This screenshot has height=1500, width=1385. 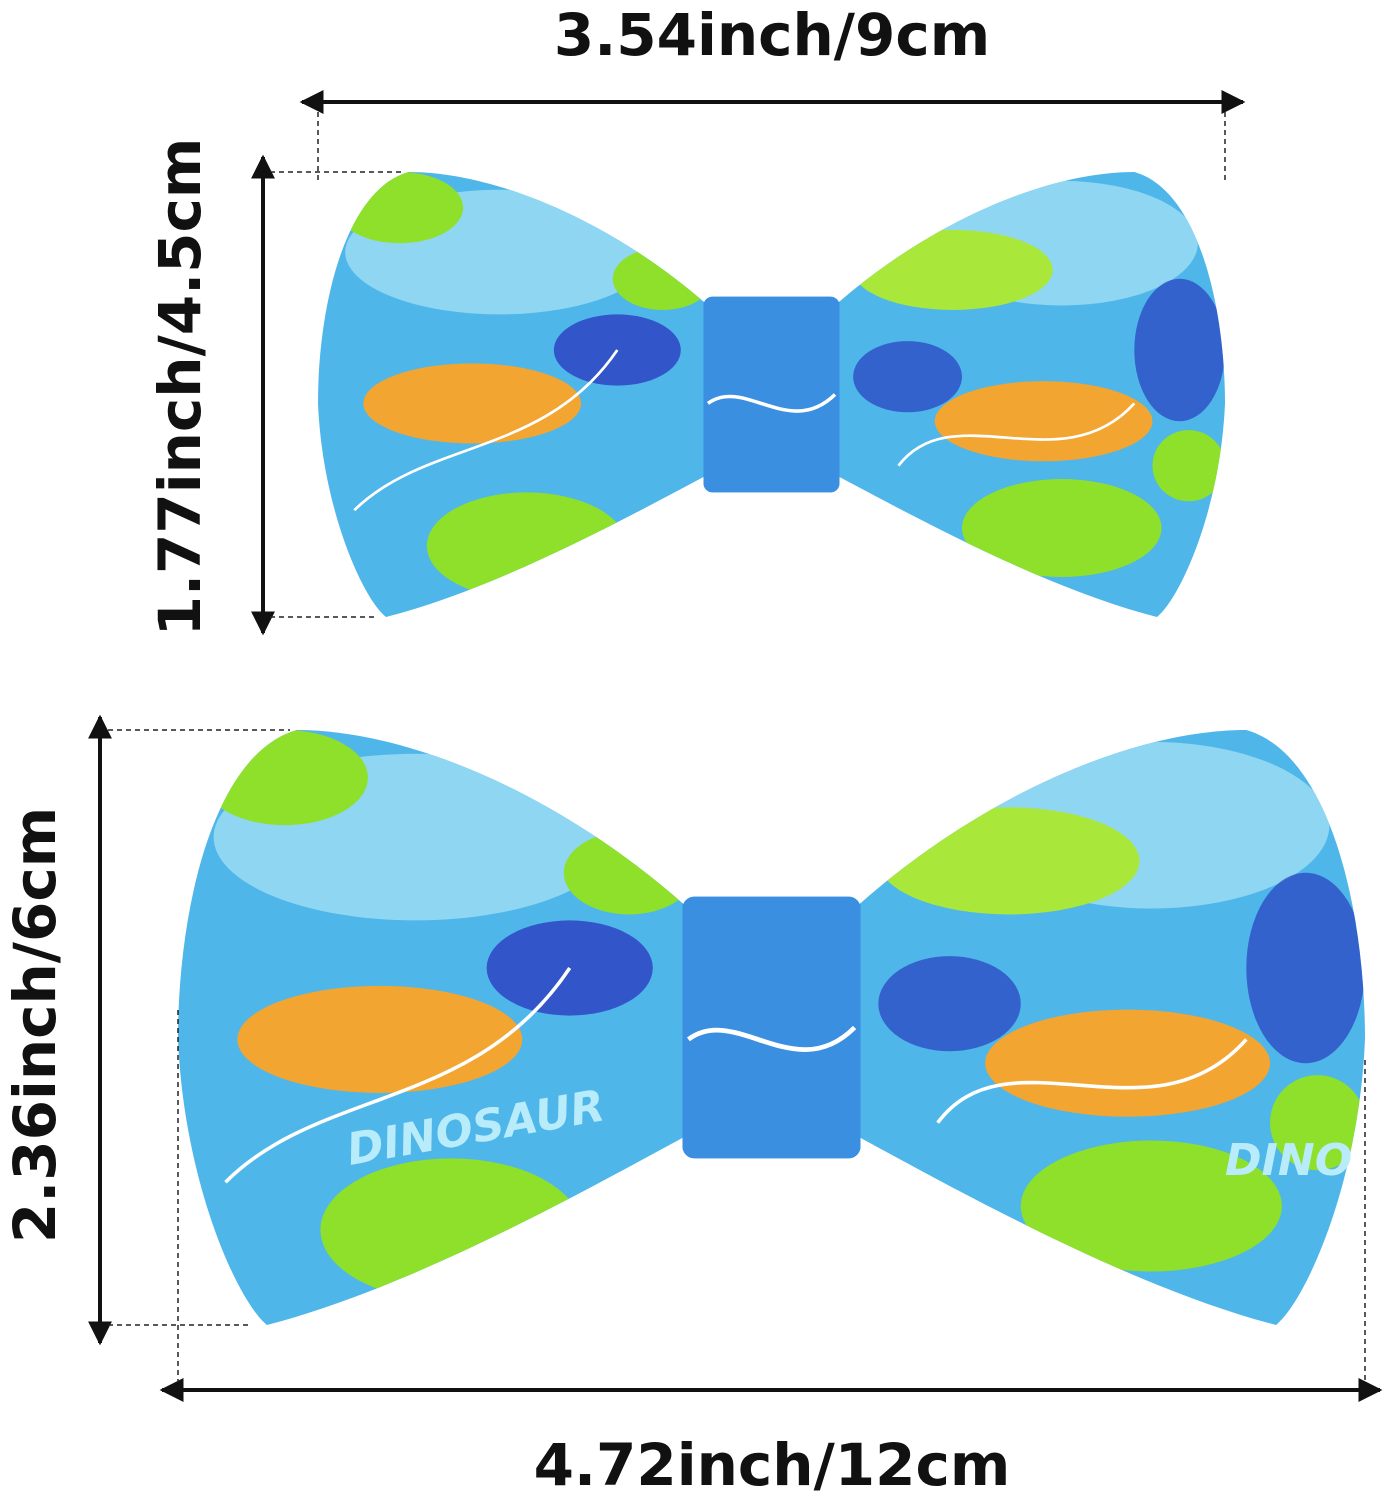 What do you see at coordinates (772, 90) in the screenshot?
I see `small-width-dimension: 3.54inch/9cm` at bounding box center [772, 90].